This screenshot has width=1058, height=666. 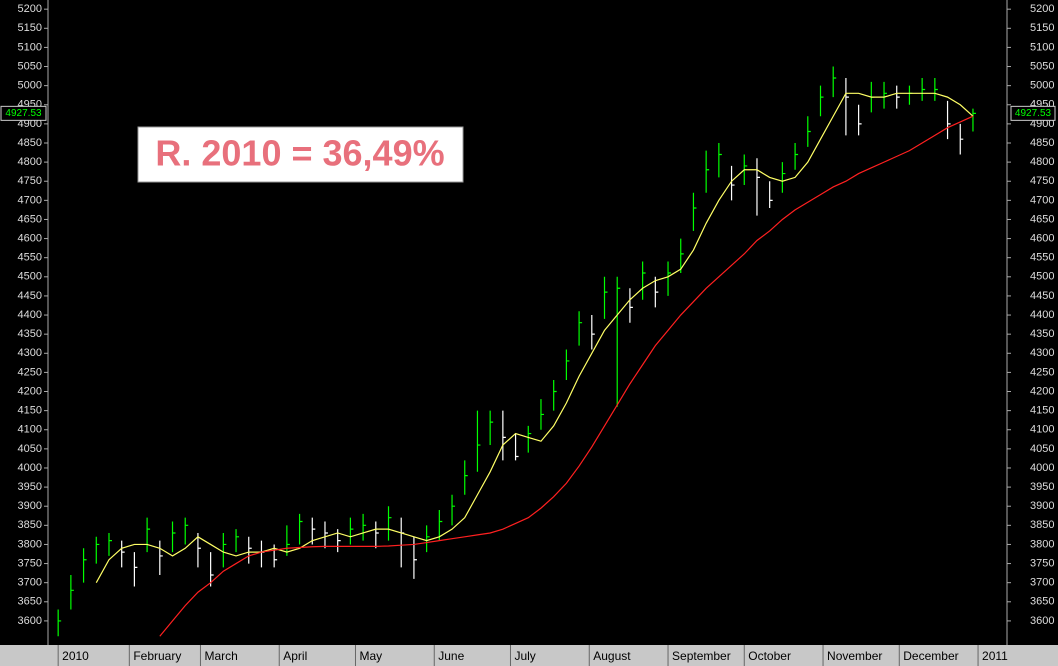 What do you see at coordinates (30, 544) in the screenshot?
I see `y-tick-label: 3800` at bounding box center [30, 544].